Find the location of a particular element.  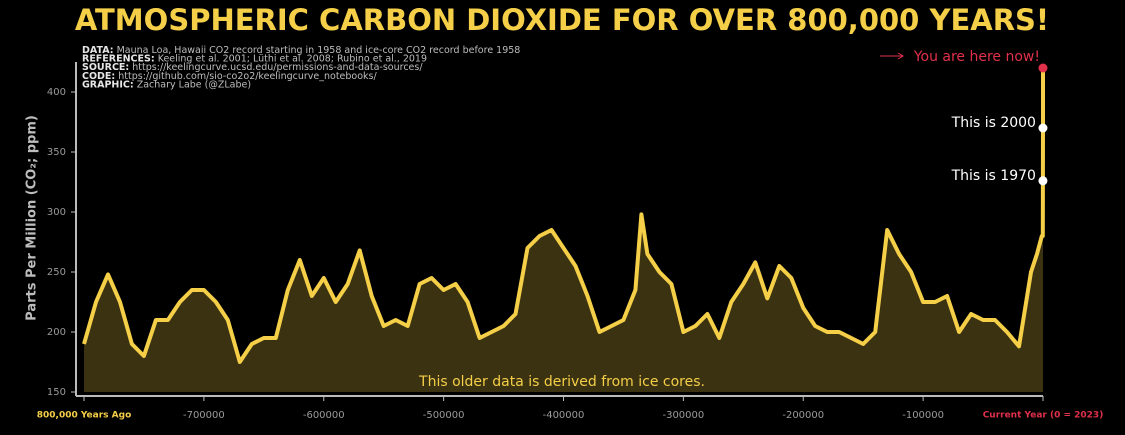

annotation: This is 2000 is located at coordinates (993, 123).